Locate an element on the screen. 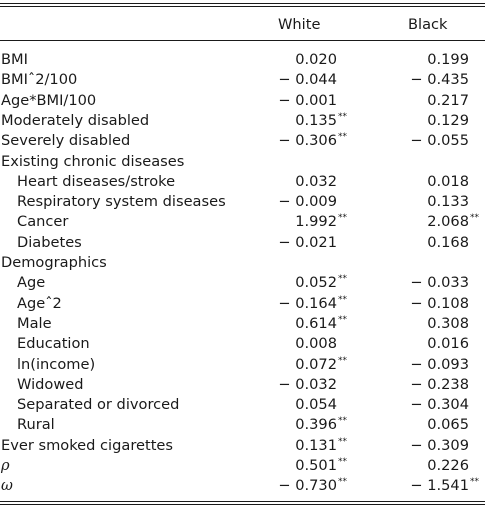 Image resolution: width=485 pixels, height=510 pixels. value-white-number: 0.131 is located at coordinates (316, 445).